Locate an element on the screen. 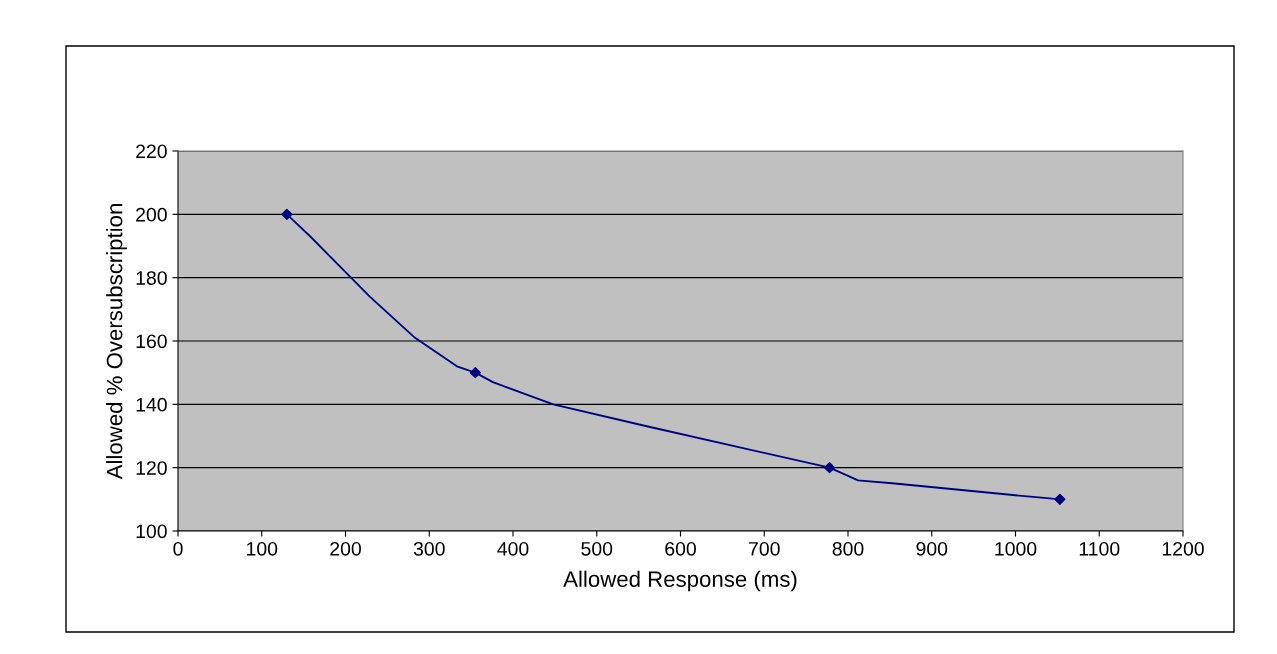 This screenshot has width=1277, height=654. y-tick-label: 180 is located at coordinates (151, 278).